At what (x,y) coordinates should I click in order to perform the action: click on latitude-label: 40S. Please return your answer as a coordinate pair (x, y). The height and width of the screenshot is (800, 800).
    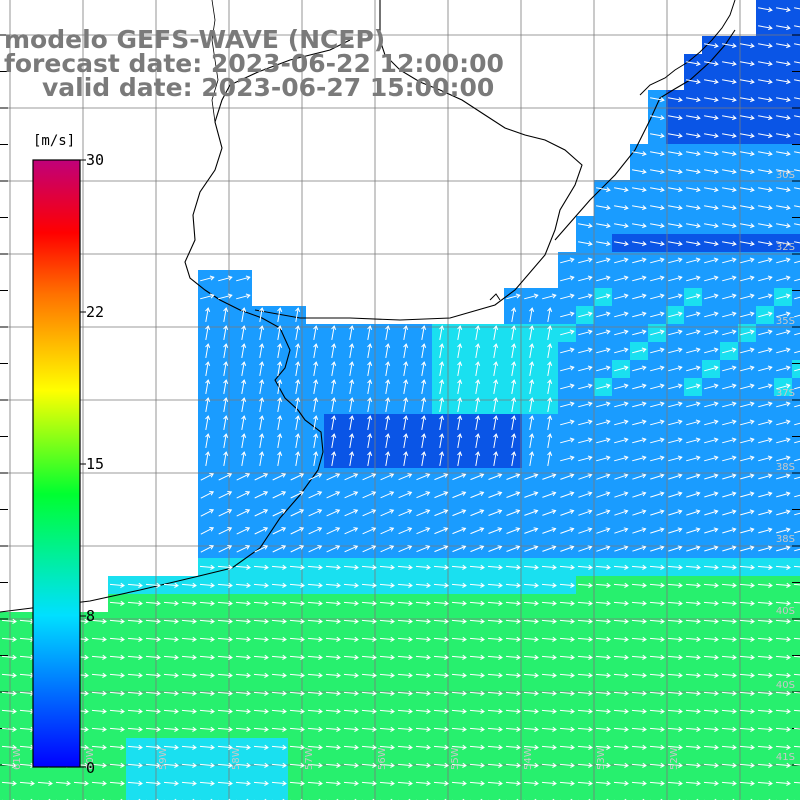
    Looking at the image, I should click on (785, 685).